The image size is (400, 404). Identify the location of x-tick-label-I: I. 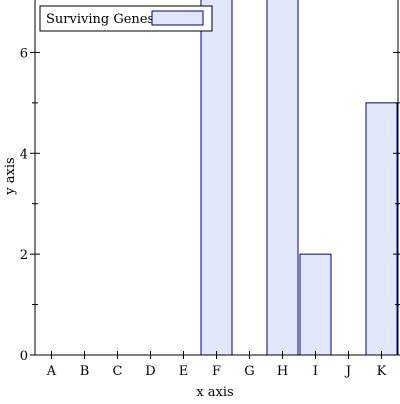
(315, 371).